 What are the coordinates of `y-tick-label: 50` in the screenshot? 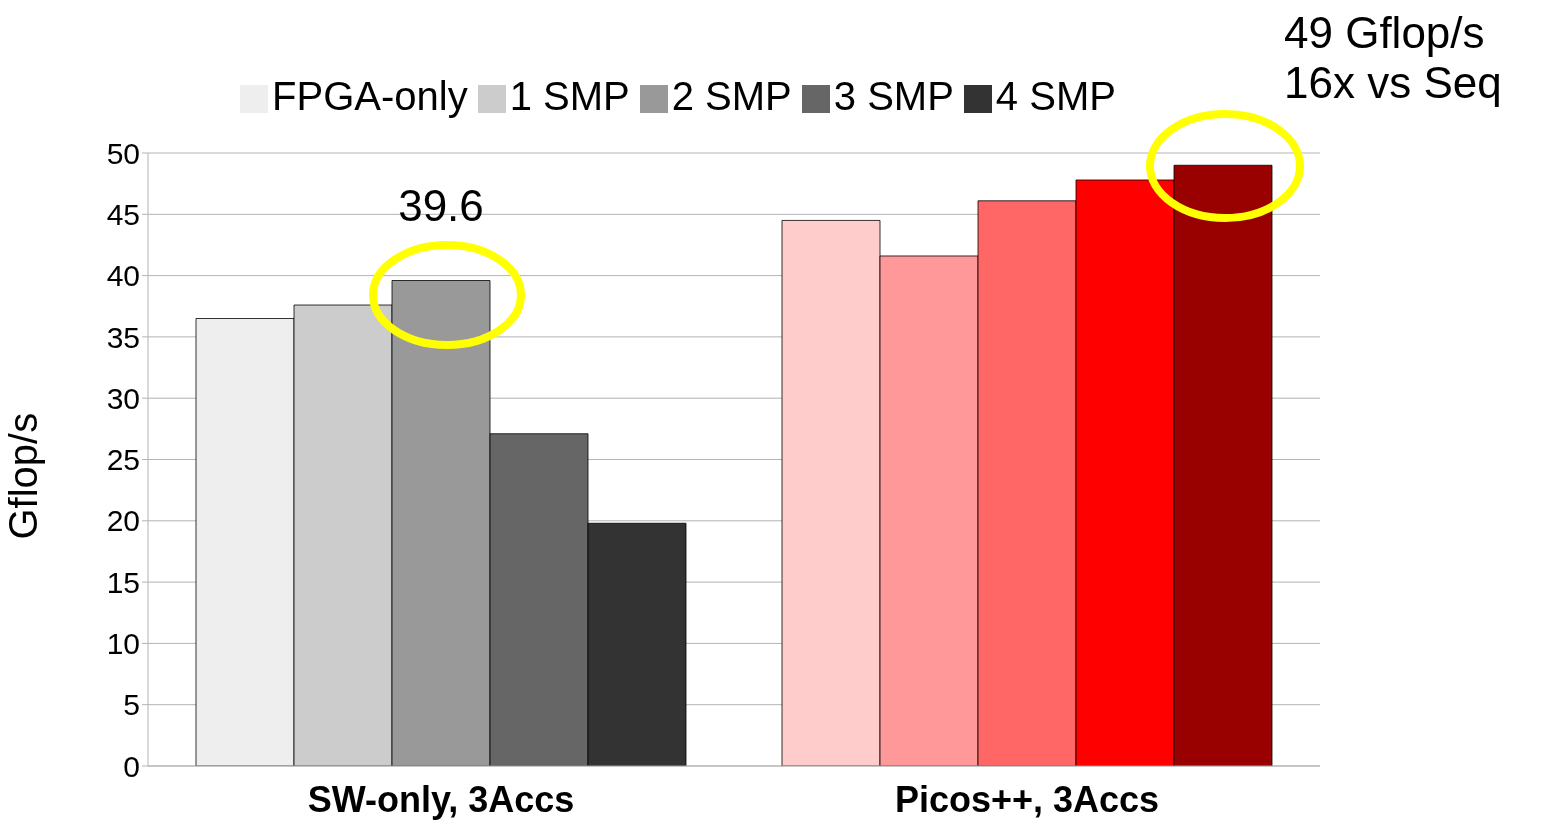 It's located at (123, 153).